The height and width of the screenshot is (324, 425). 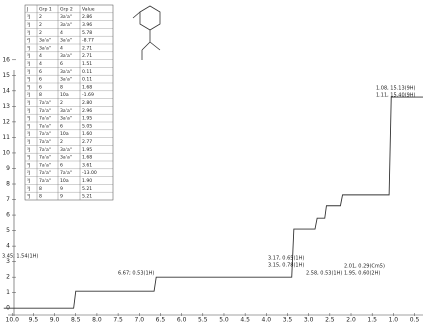 I want to click on annotation: 3.45; 1.54(1H), so click(x=20, y=257).